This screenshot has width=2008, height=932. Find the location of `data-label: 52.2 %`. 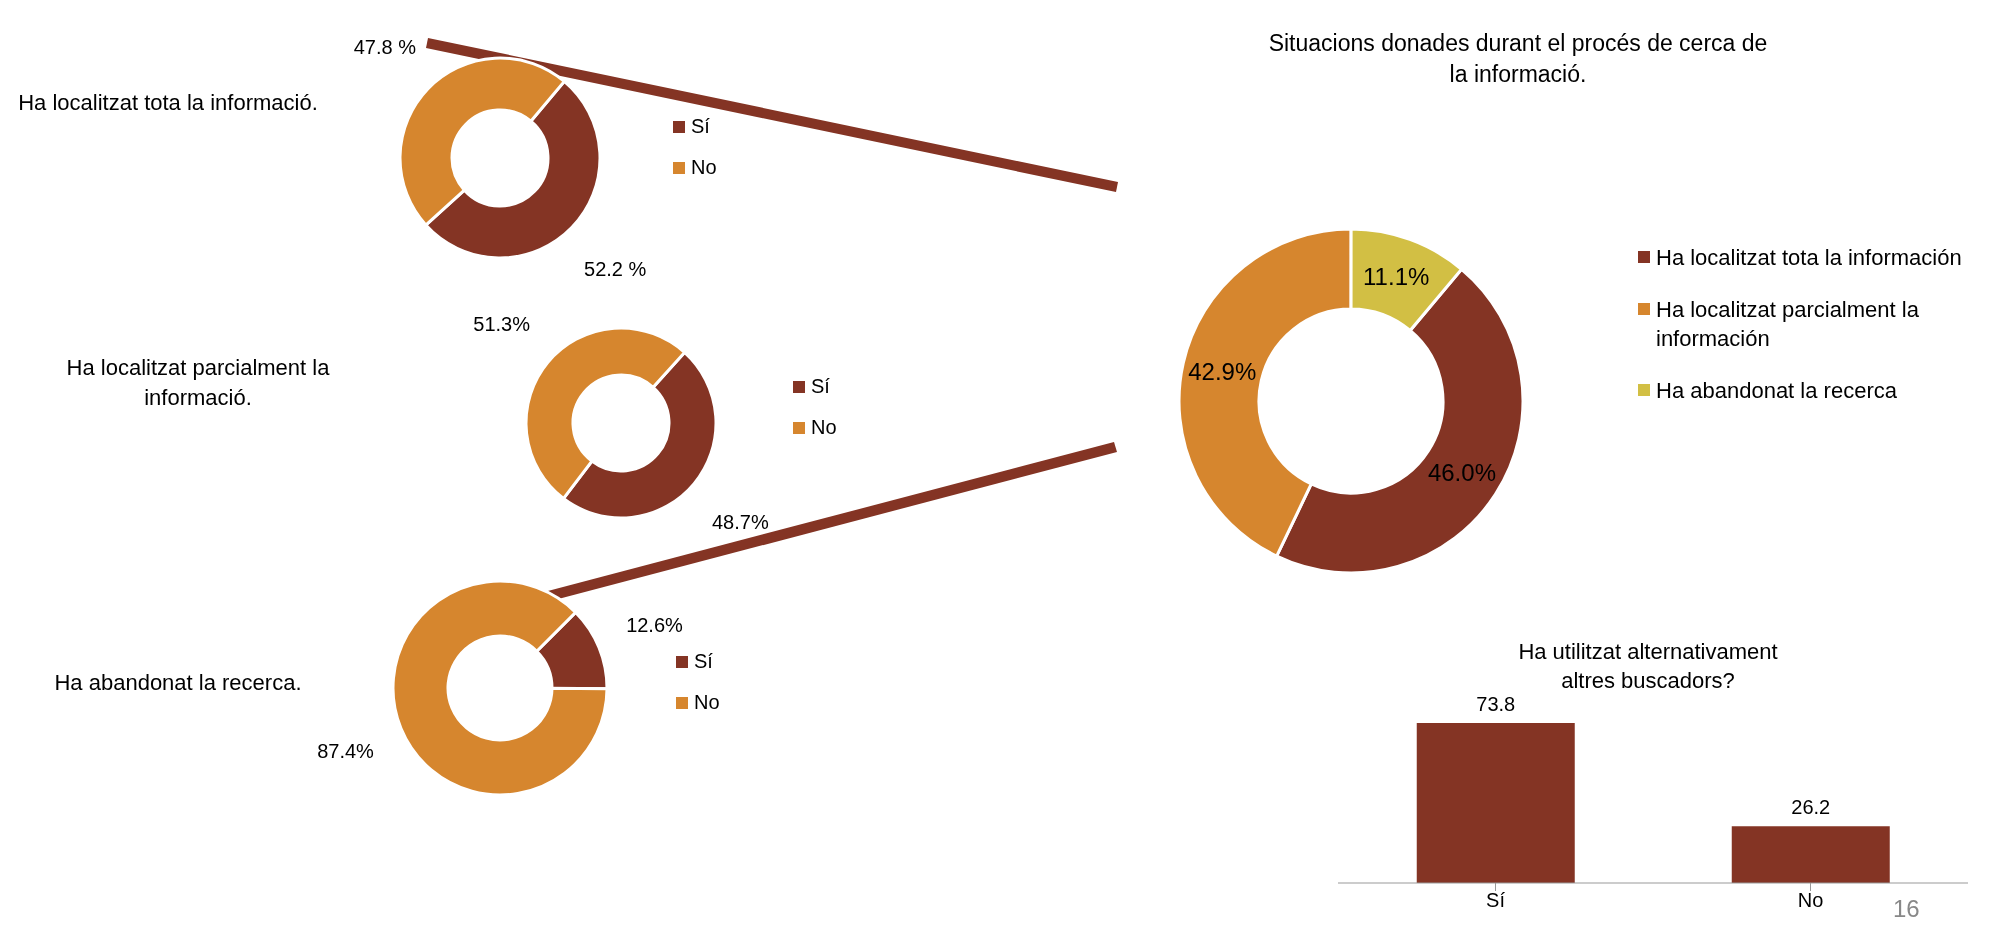

data-label: 52.2 % is located at coordinates (615, 269).